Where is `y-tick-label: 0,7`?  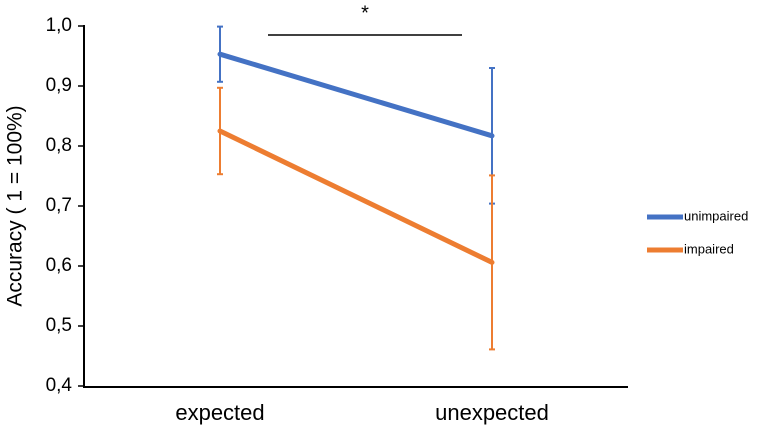
y-tick-label: 0,7 is located at coordinates (59, 205).